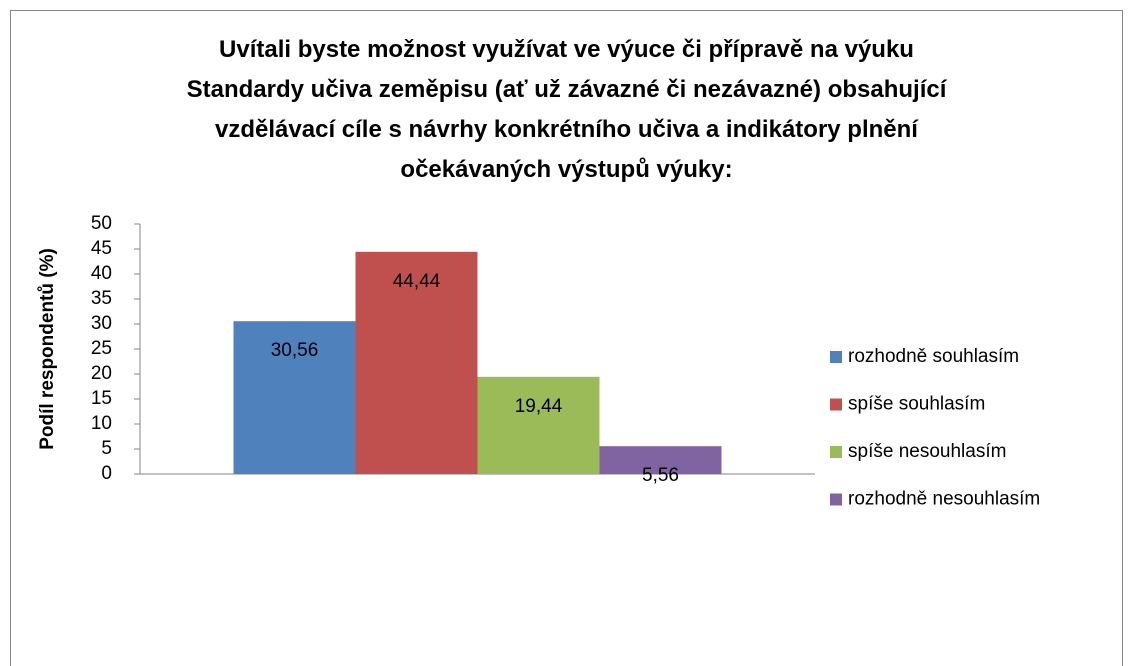  I want to click on y-tick-label: 40, so click(101, 273).